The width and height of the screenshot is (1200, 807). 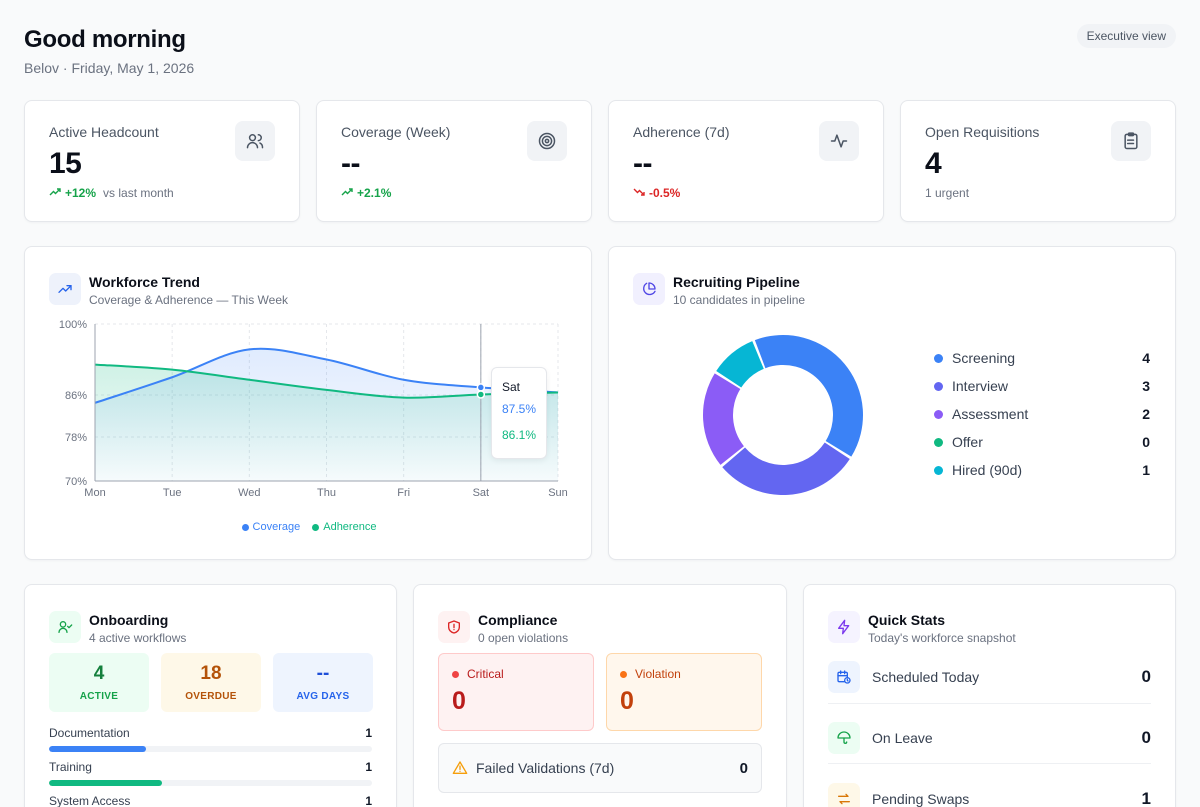 I want to click on tooltip-coverage: 87.5%, so click(x=519, y=409).